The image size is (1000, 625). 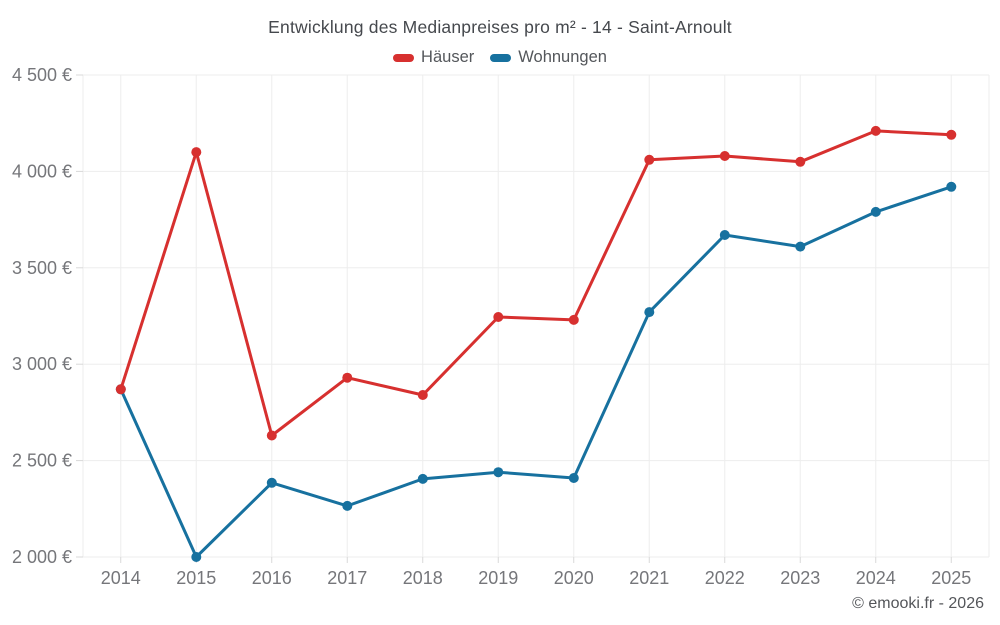 I want to click on legend-item-haeuser: Häuser, so click(x=433, y=57).